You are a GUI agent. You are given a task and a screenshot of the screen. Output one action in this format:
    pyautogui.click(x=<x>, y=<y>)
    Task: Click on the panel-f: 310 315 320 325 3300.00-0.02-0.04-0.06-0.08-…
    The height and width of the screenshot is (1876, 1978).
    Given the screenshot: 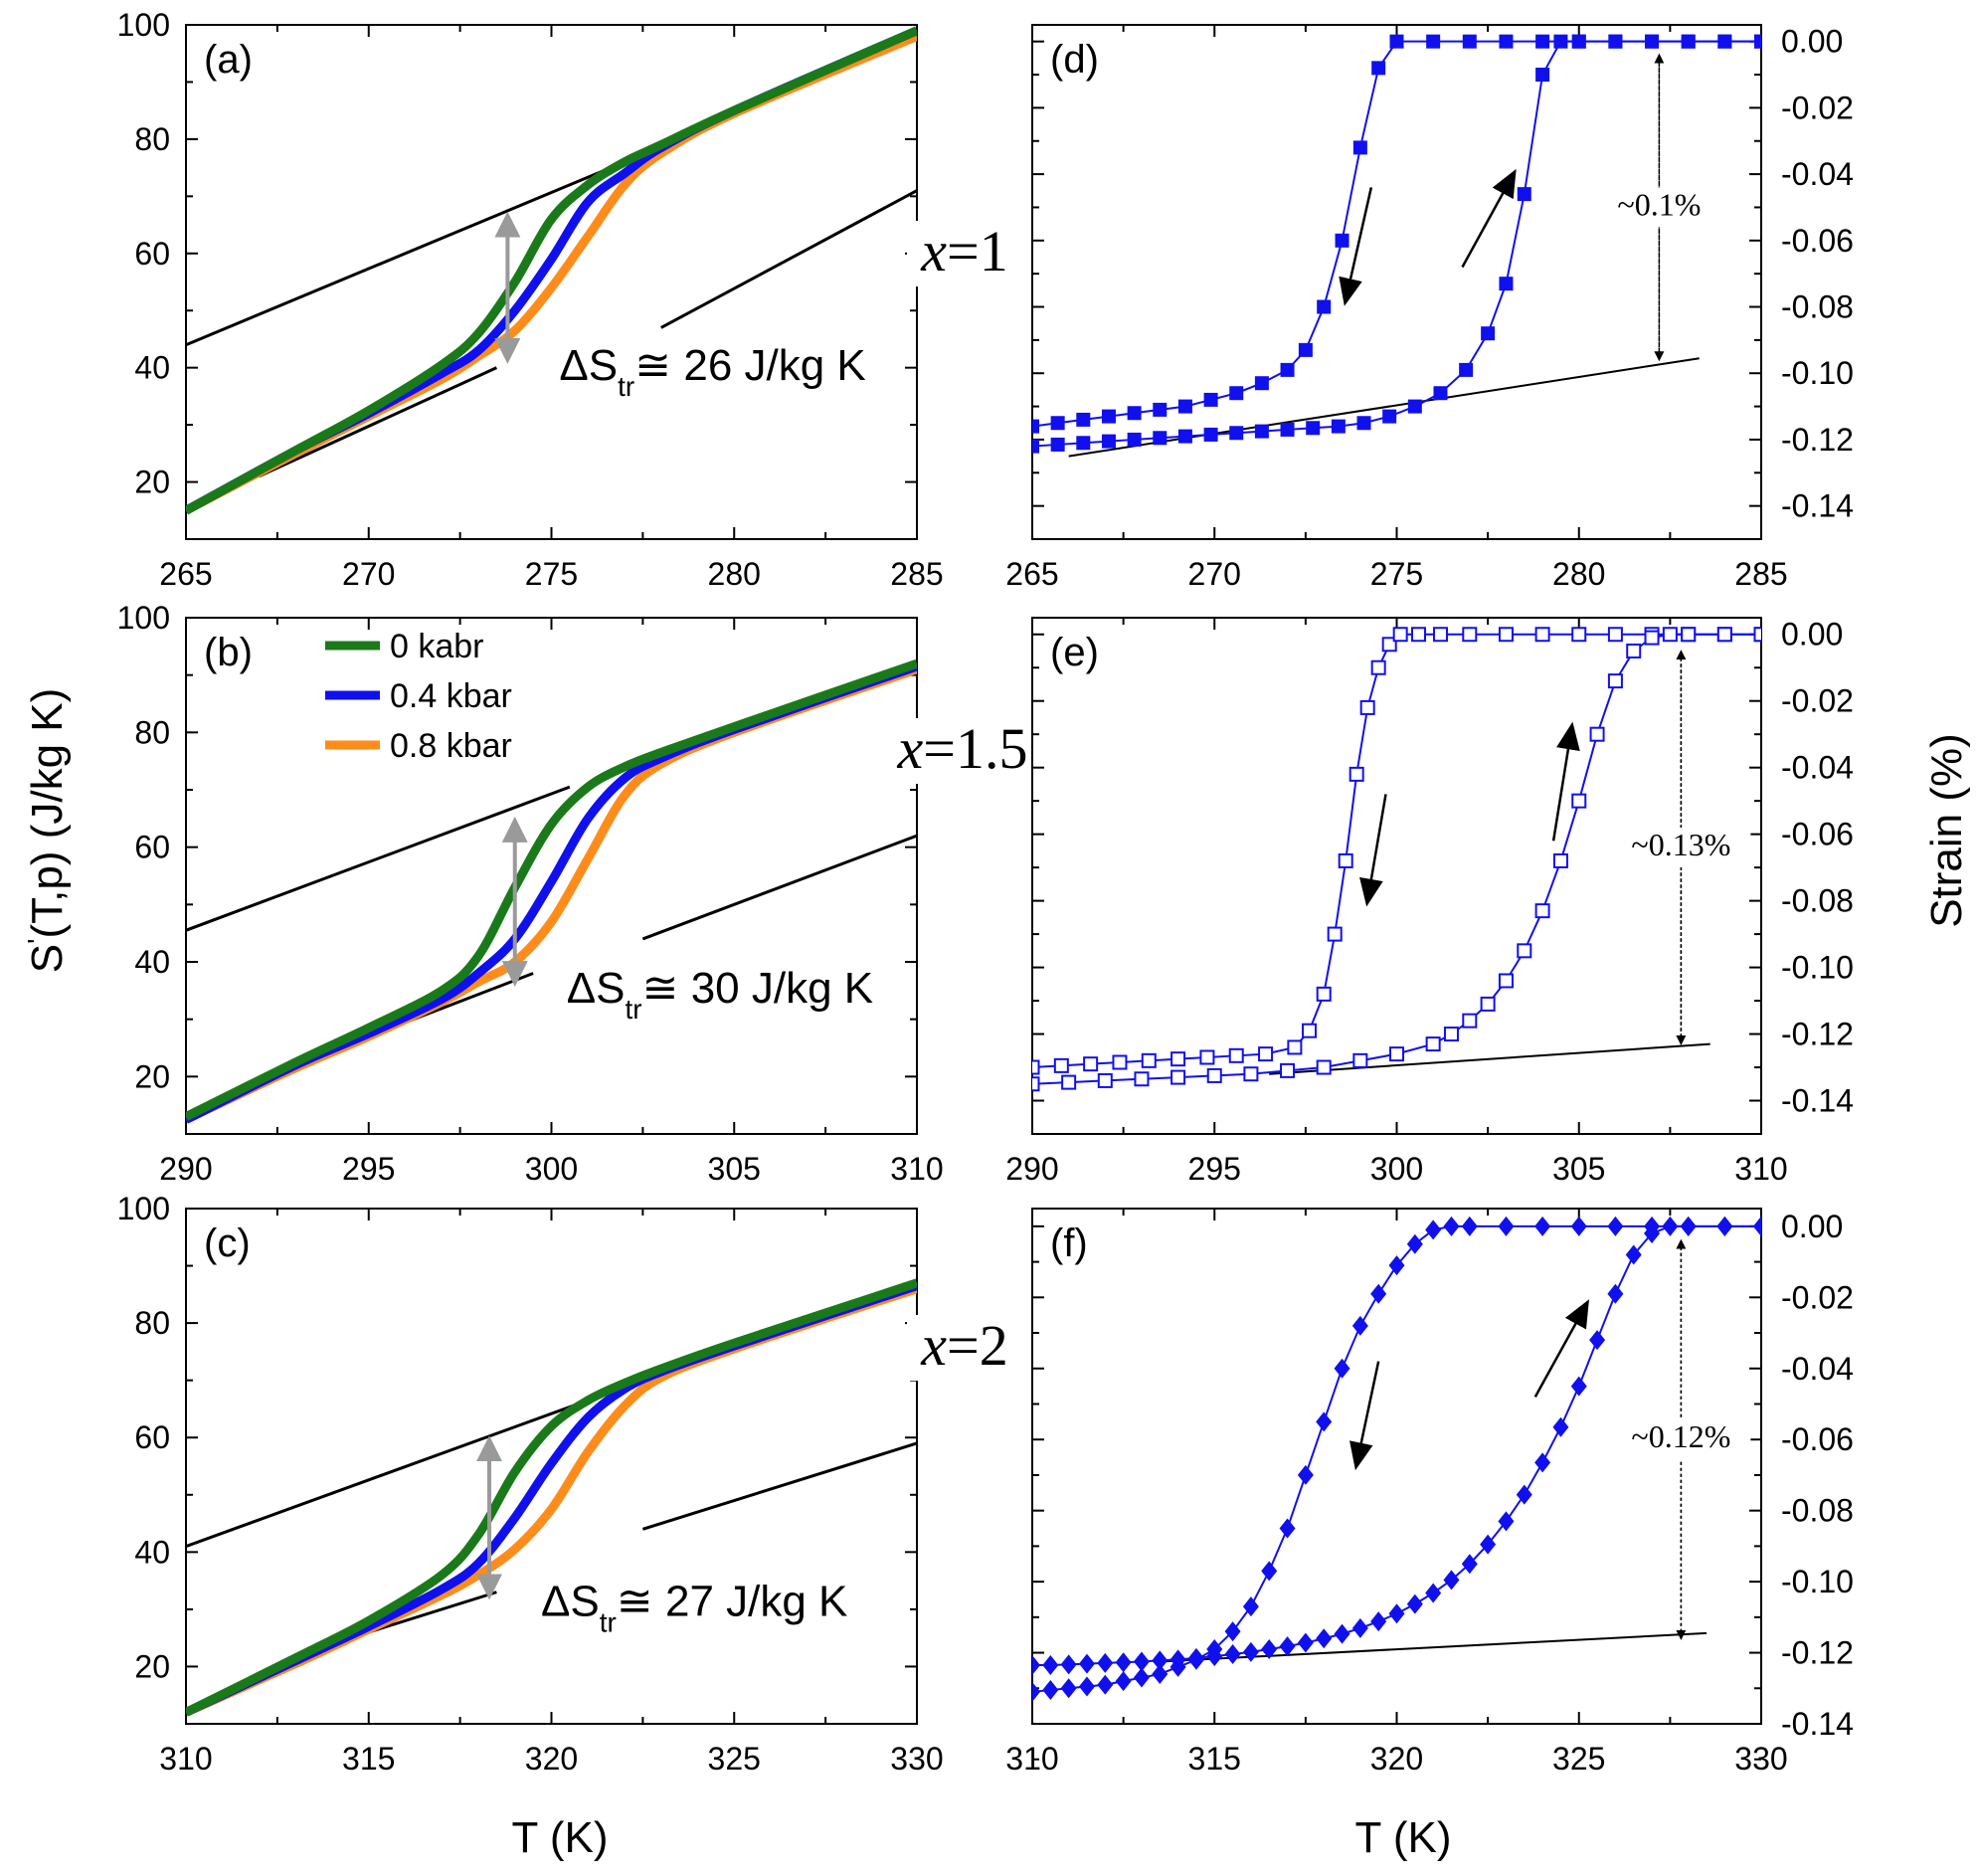 What is the action you would take?
    pyautogui.click(x=1429, y=1492)
    